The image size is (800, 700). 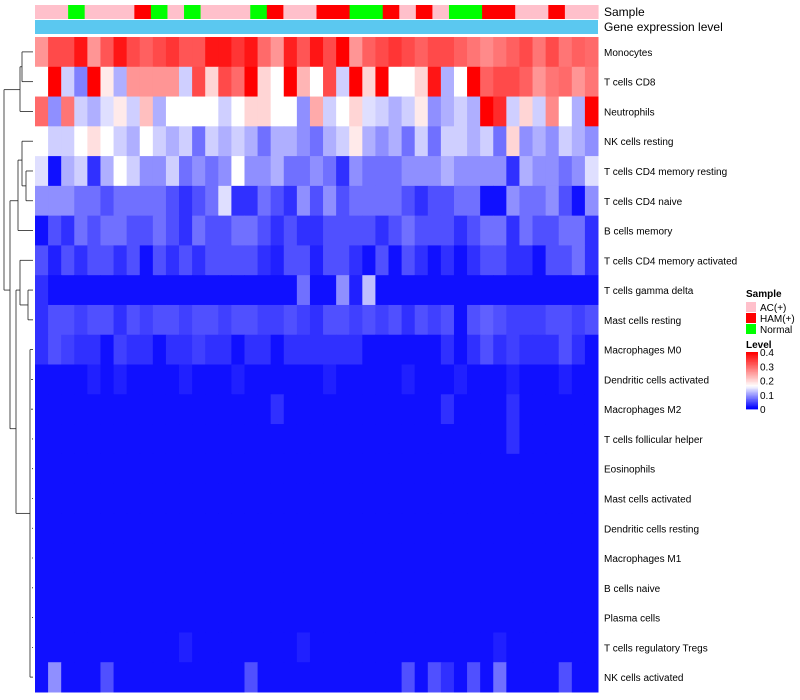 I want to click on level-legend-tick: 0.3, so click(x=767, y=367).